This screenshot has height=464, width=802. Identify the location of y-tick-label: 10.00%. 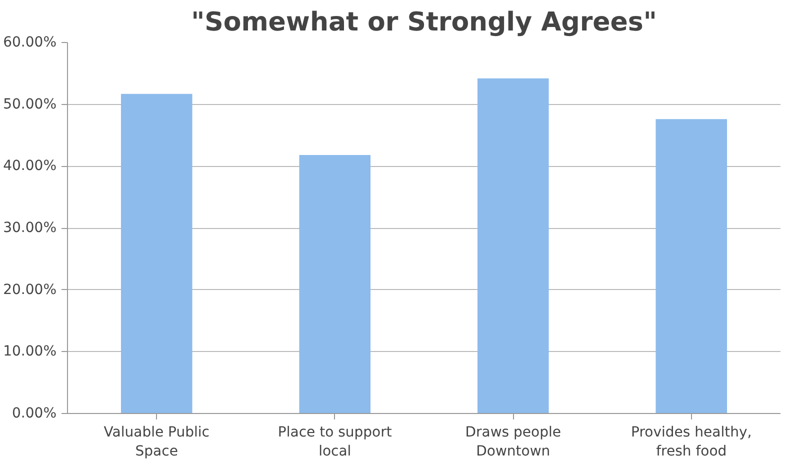
(30, 352).